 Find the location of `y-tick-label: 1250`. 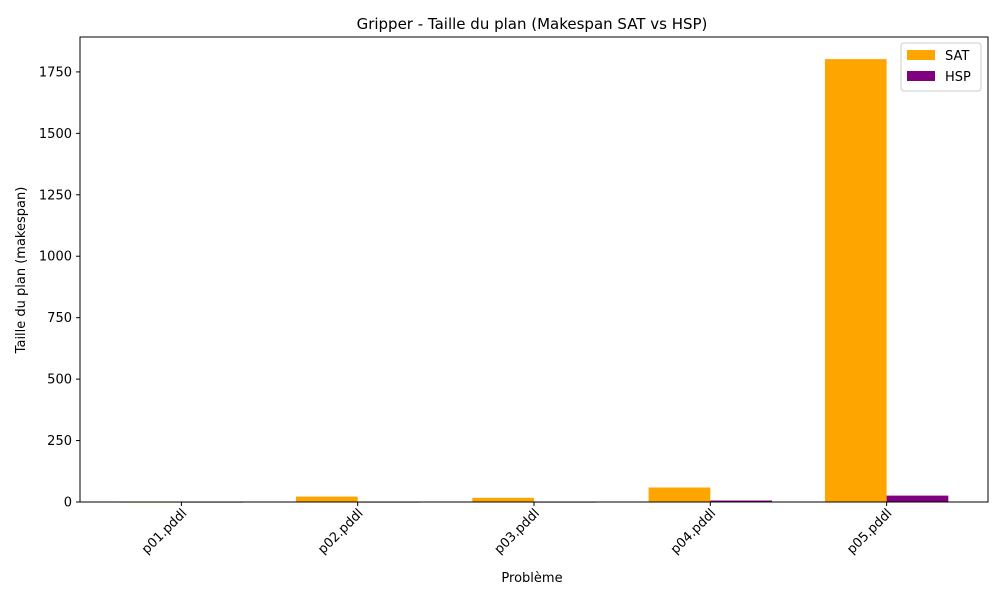

y-tick-label: 1250 is located at coordinates (55, 195).